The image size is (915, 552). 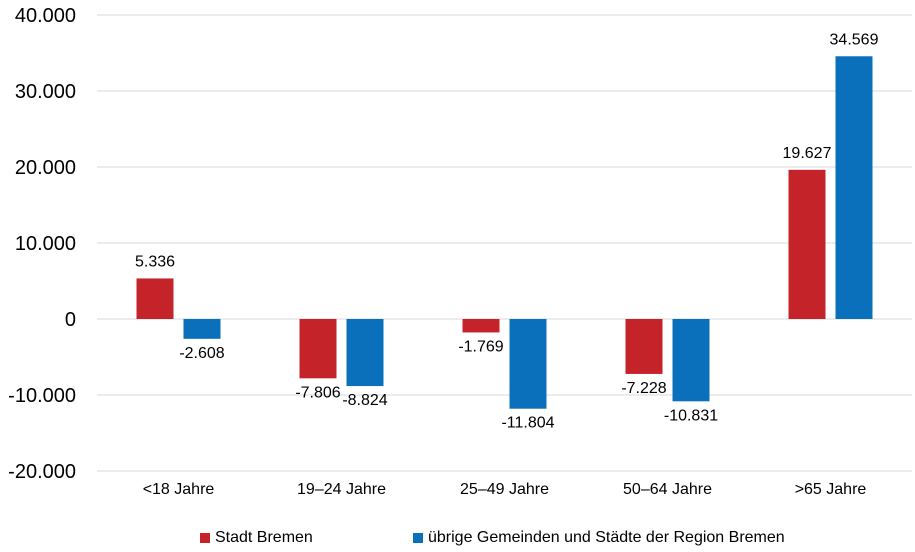 I want to click on data-label: -1.769, so click(x=480, y=346).